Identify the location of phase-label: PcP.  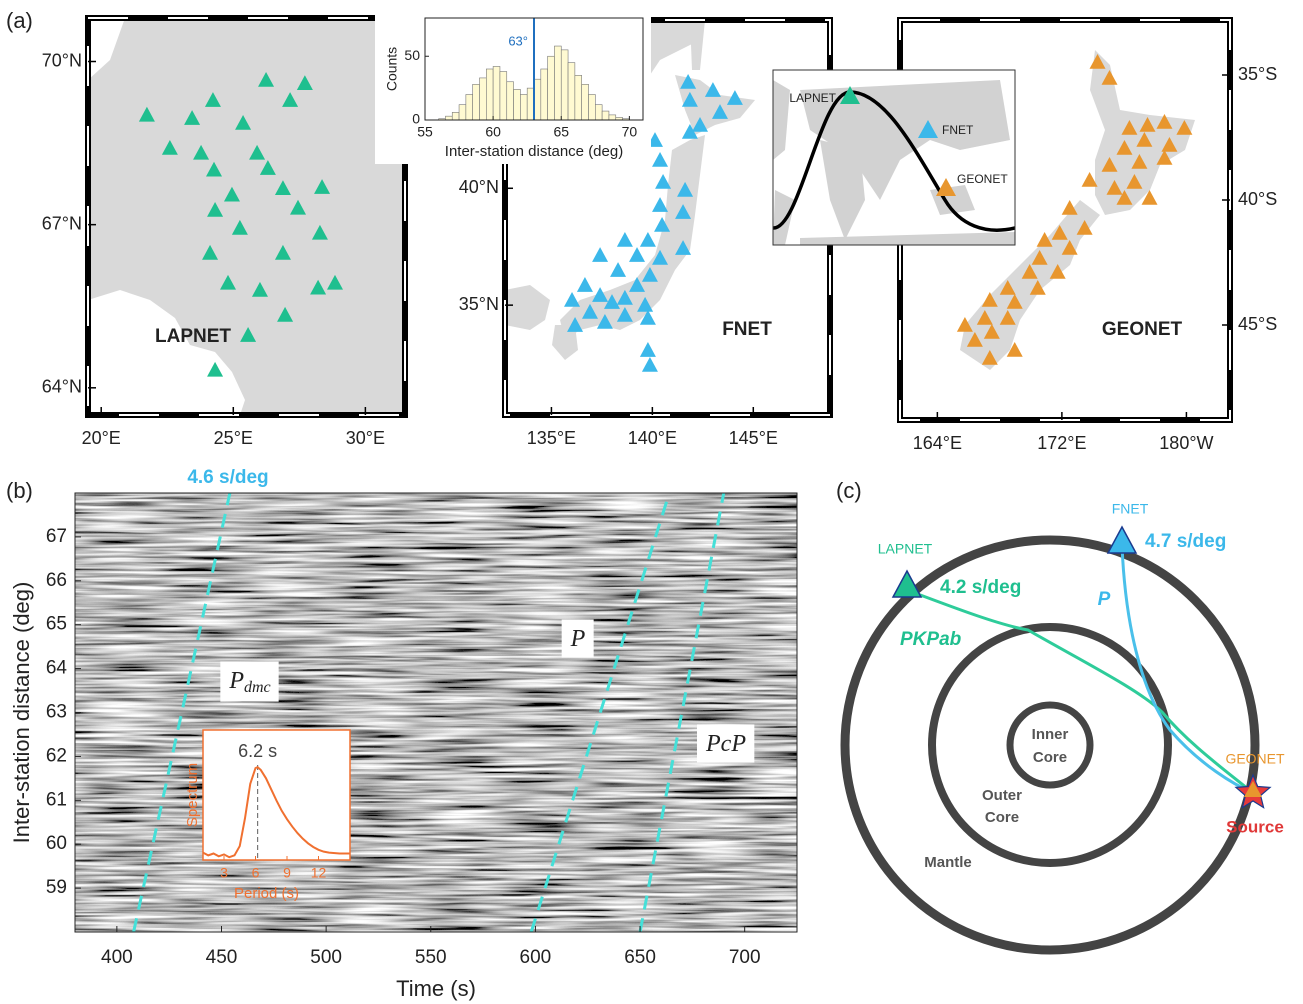
(725, 744).